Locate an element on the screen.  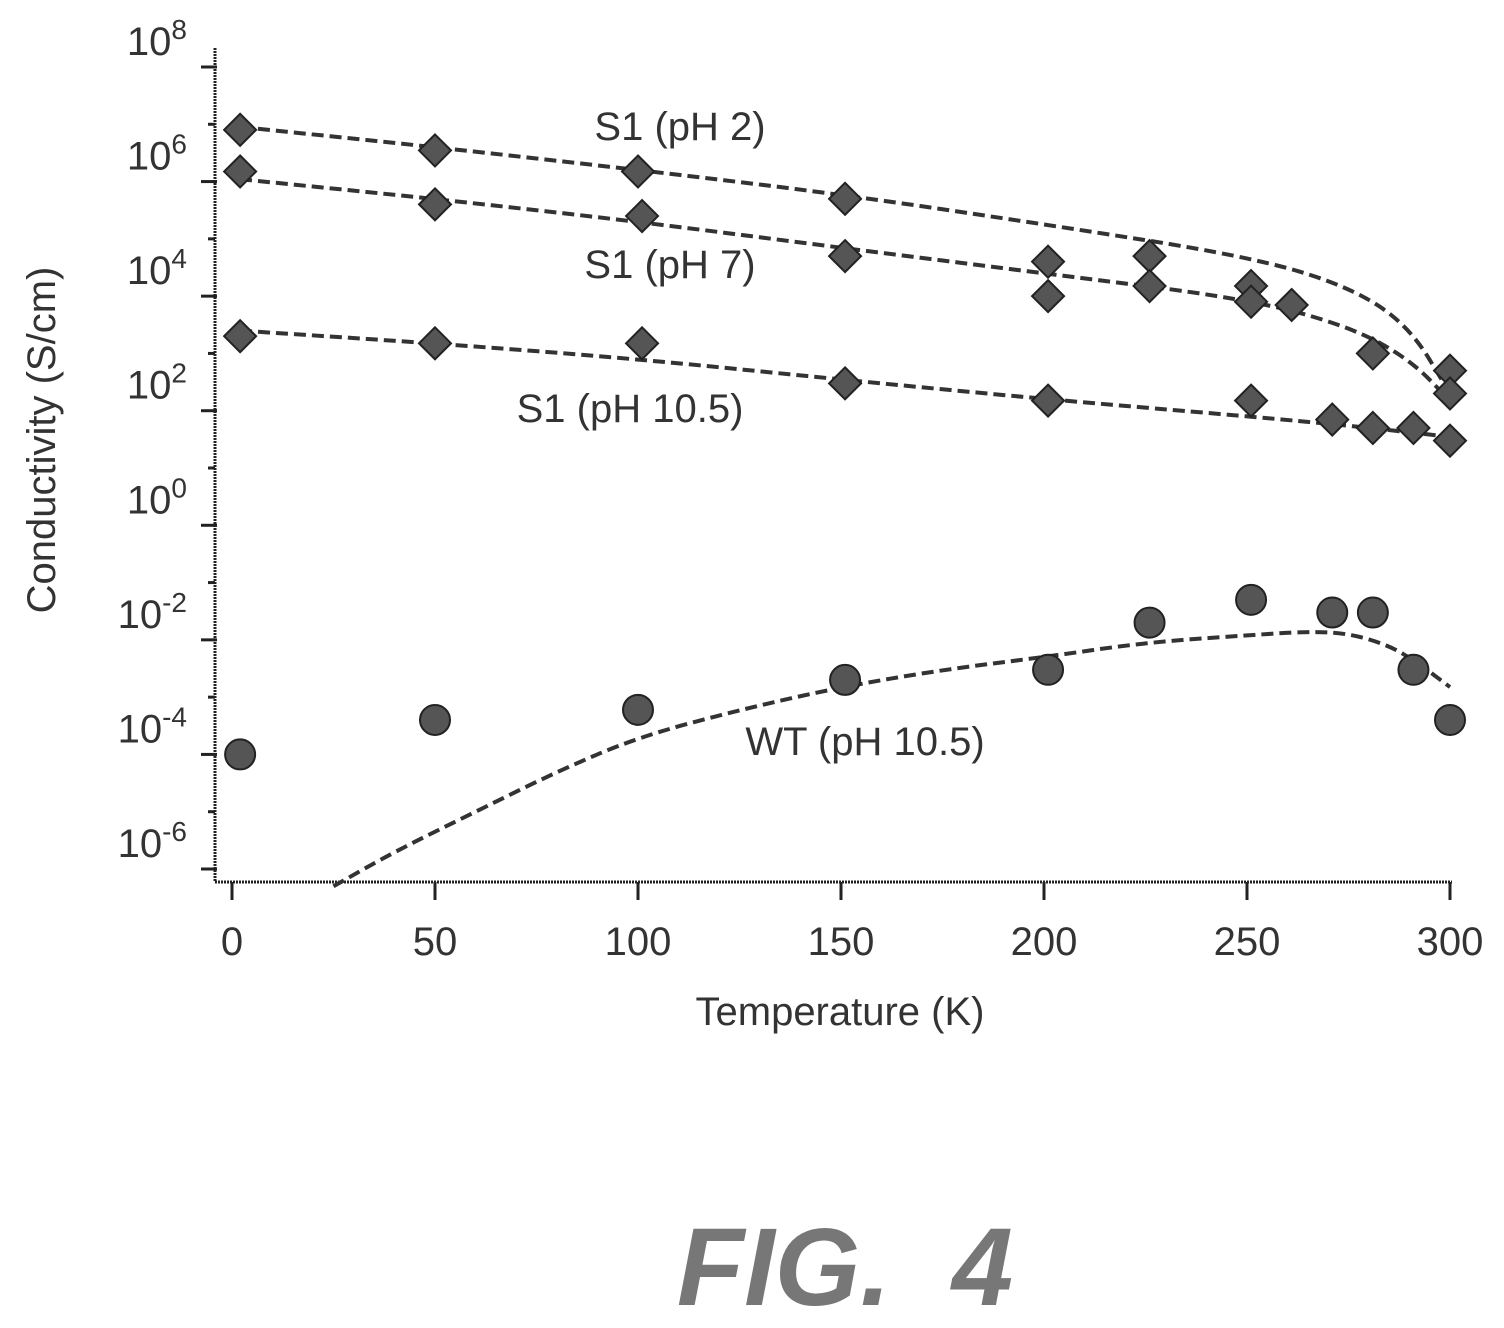
x-axis-title: Temperature (K) is located at coordinates (840, 1012).